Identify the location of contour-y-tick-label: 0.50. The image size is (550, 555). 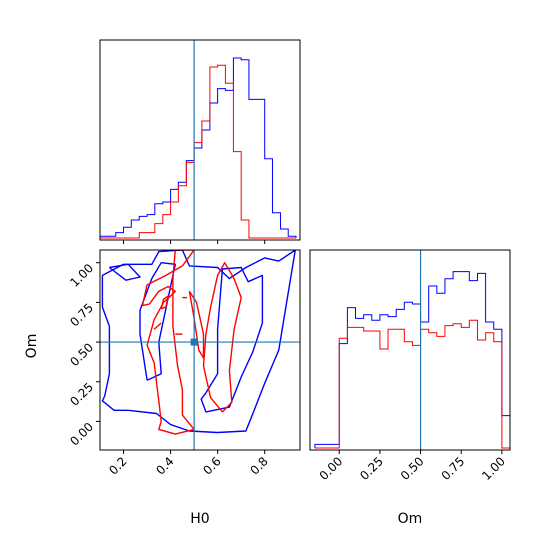
(81, 354).